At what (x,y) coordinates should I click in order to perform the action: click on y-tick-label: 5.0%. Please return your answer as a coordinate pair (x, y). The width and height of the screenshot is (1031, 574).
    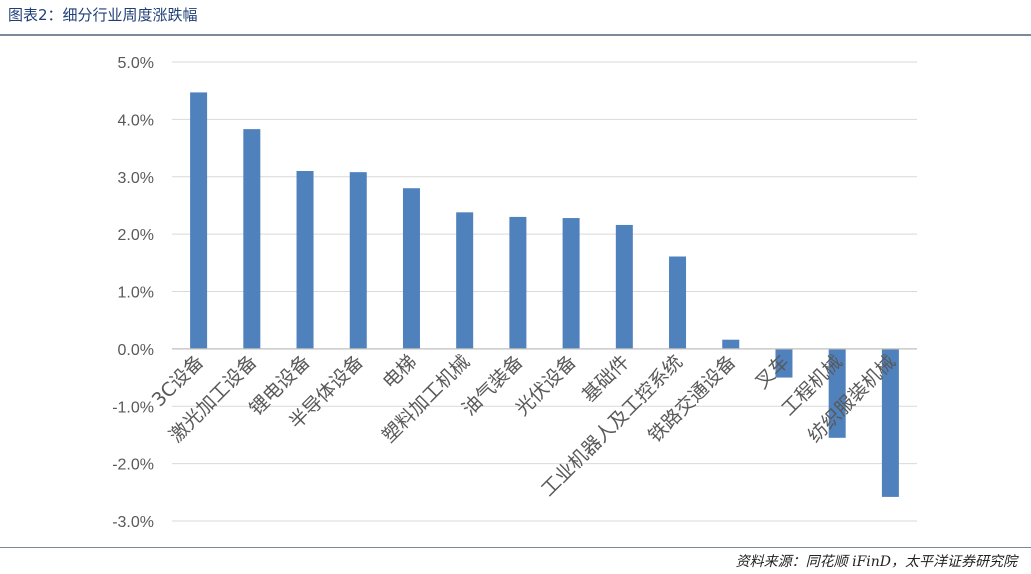
    Looking at the image, I should click on (136, 63).